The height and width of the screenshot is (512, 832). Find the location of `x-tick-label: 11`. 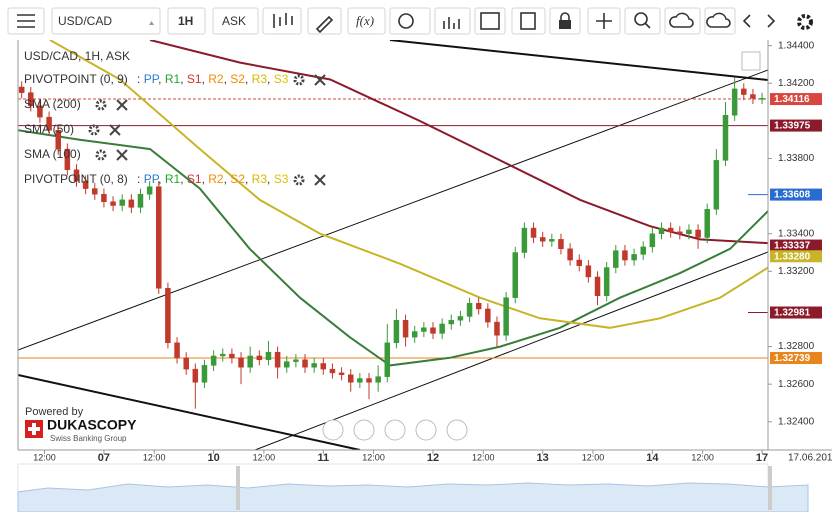

x-tick-label: 11 is located at coordinates (323, 458).